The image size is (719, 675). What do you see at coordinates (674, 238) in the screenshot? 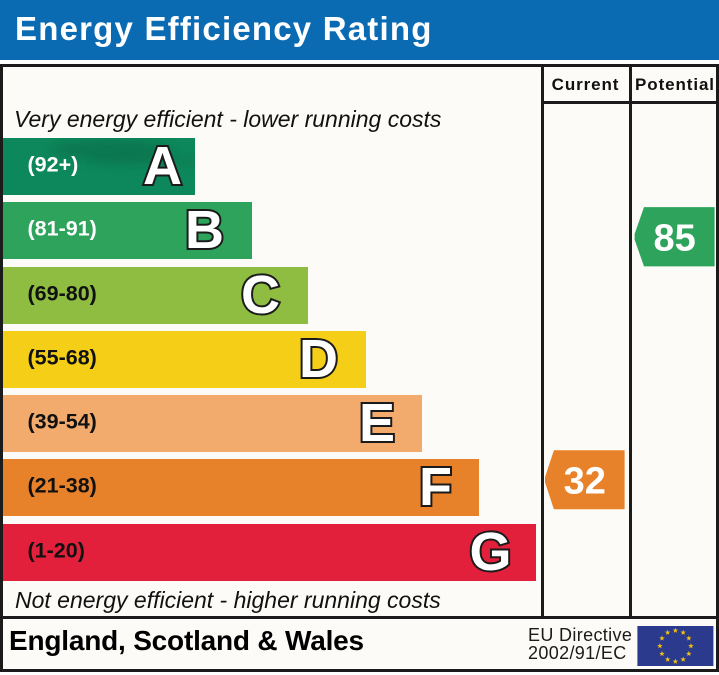
I see `svg-text: 85` at bounding box center [674, 238].